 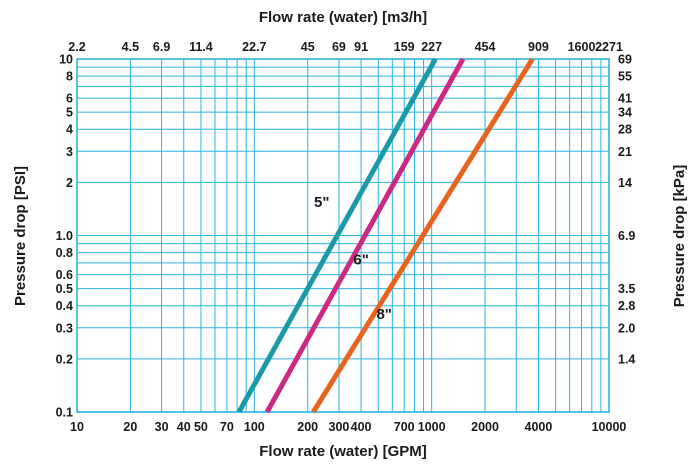 I want to click on y-tick-label-left: 0.4, so click(x=64, y=306).